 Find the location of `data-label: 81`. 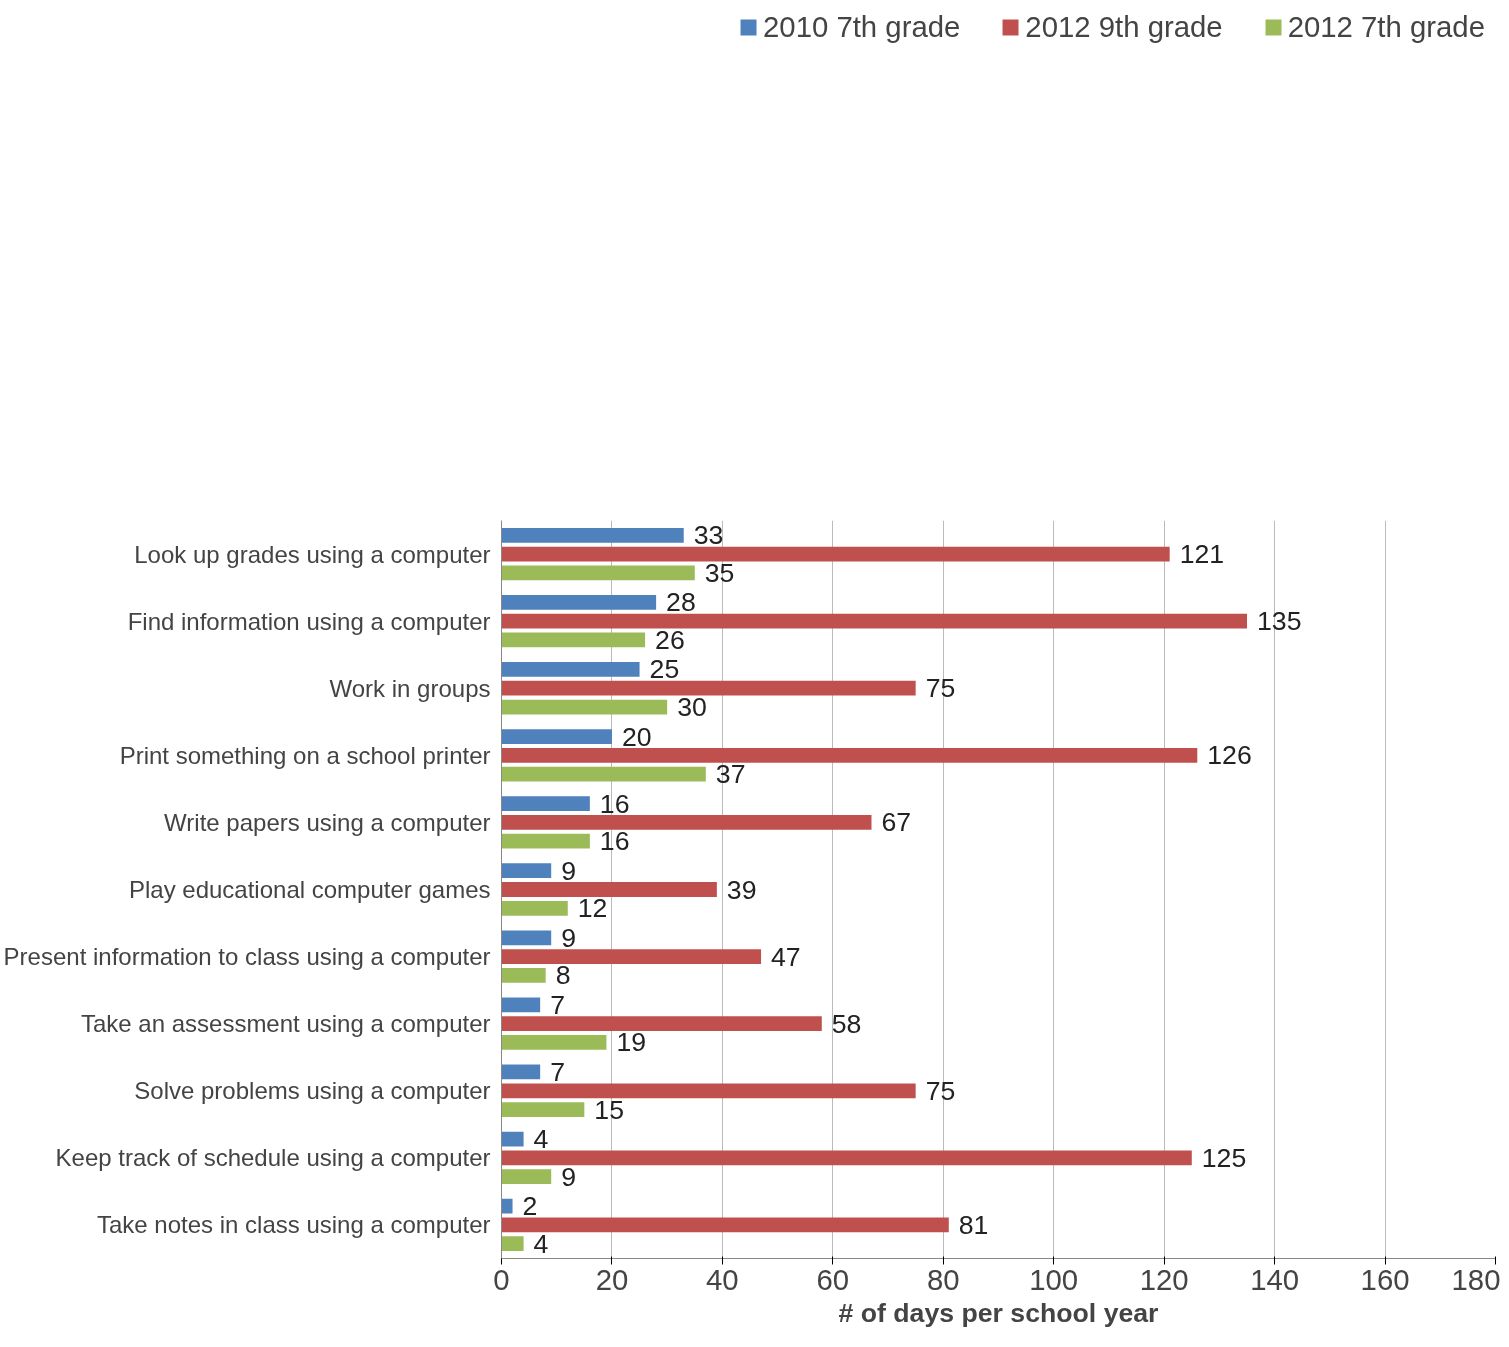

data-label: 81 is located at coordinates (973, 1224).